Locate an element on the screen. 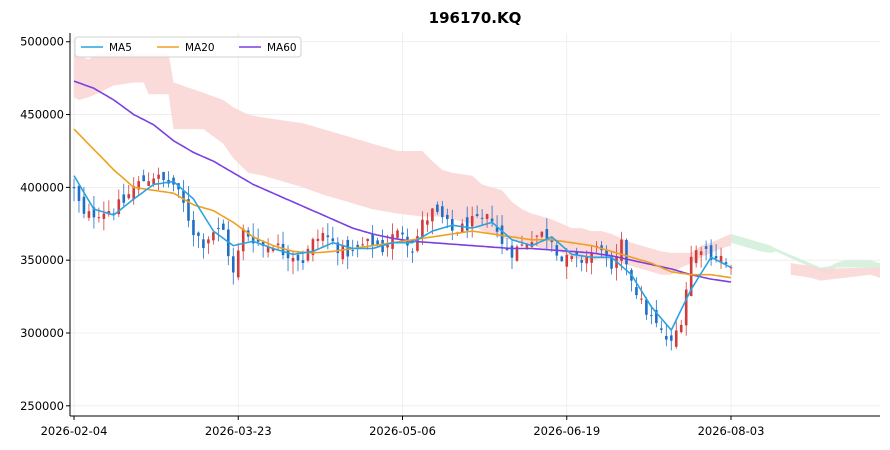 The image size is (890, 450). chart-title: 196170.KQ is located at coordinates (475, 18).